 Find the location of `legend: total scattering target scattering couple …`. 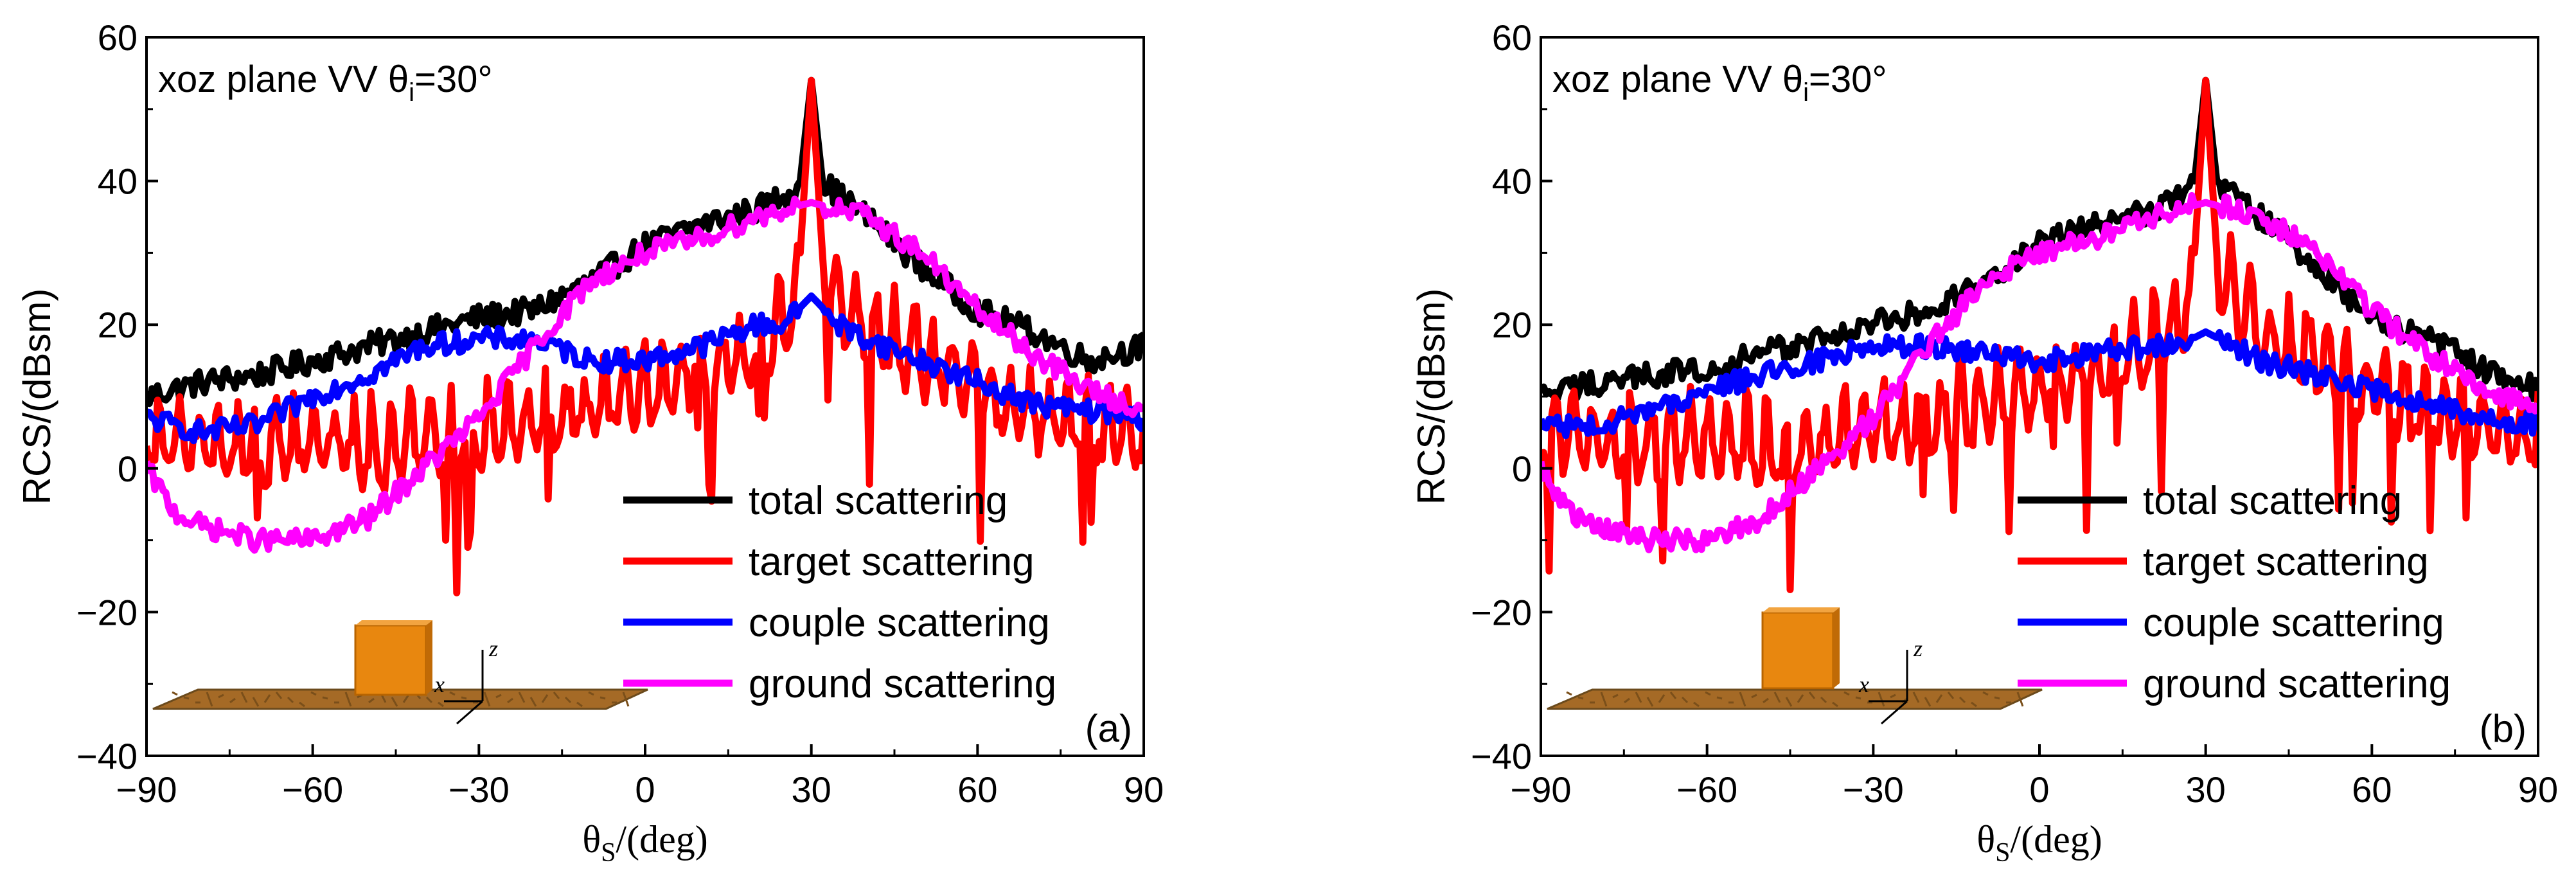

legend: total scattering target scattering couple … is located at coordinates (840, 592).